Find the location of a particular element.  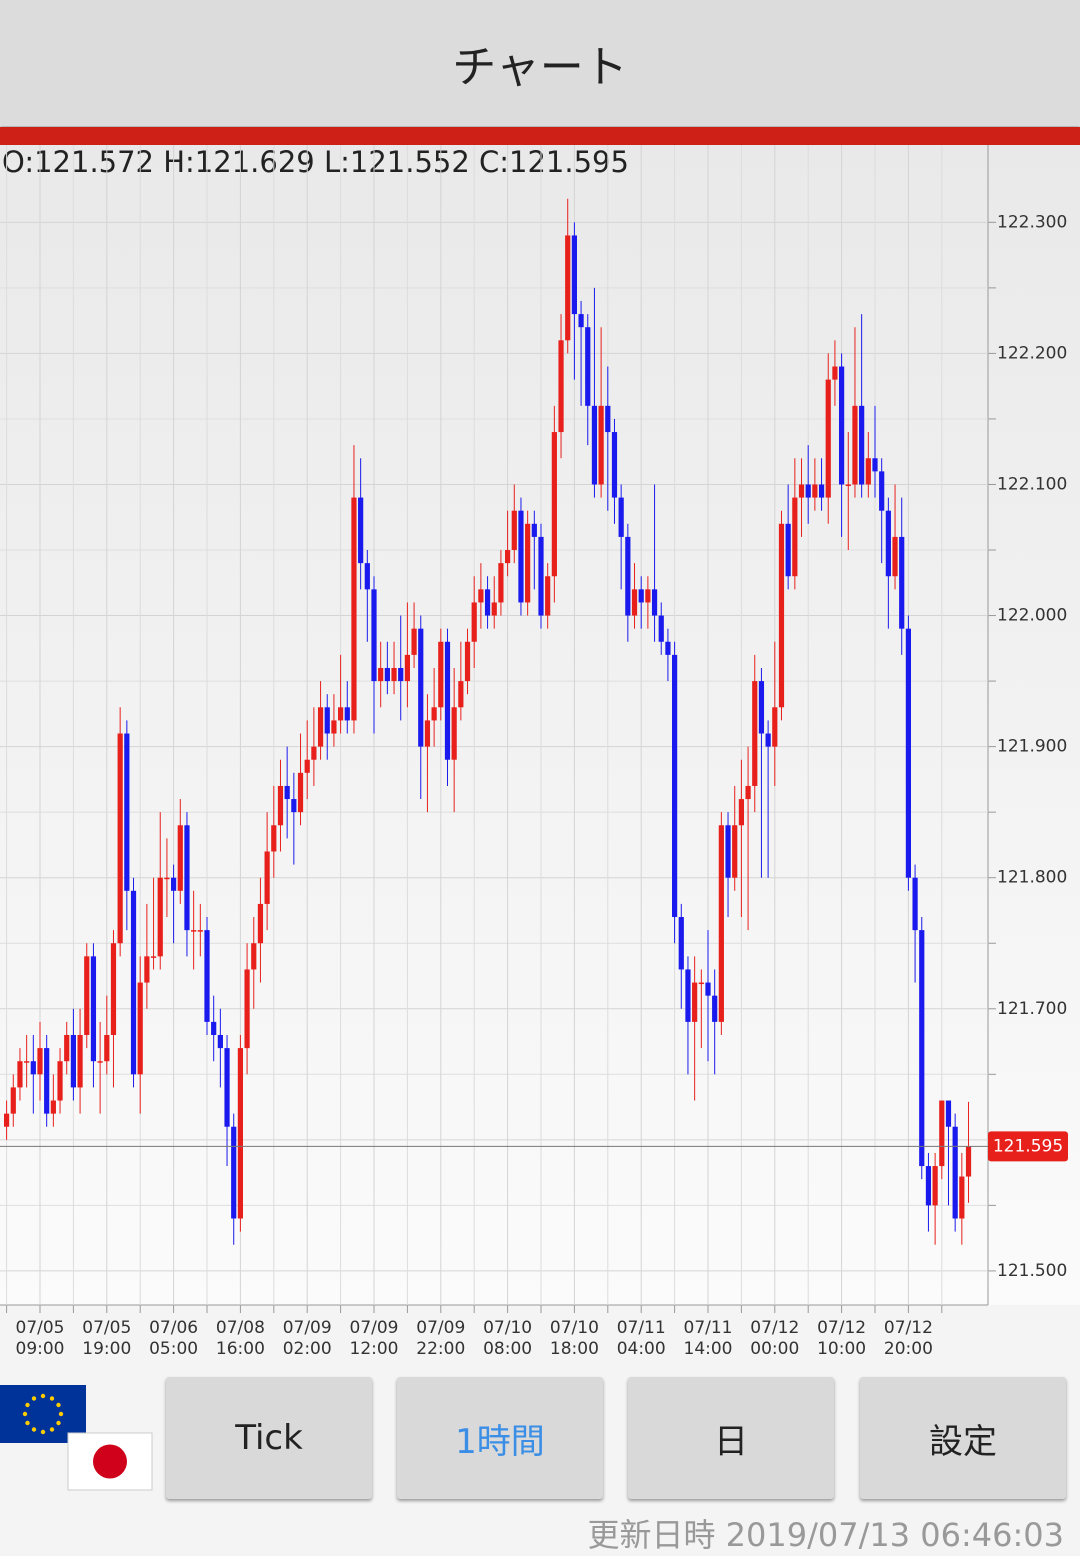

y-tick-label: 122.100 is located at coordinates (1032, 484).